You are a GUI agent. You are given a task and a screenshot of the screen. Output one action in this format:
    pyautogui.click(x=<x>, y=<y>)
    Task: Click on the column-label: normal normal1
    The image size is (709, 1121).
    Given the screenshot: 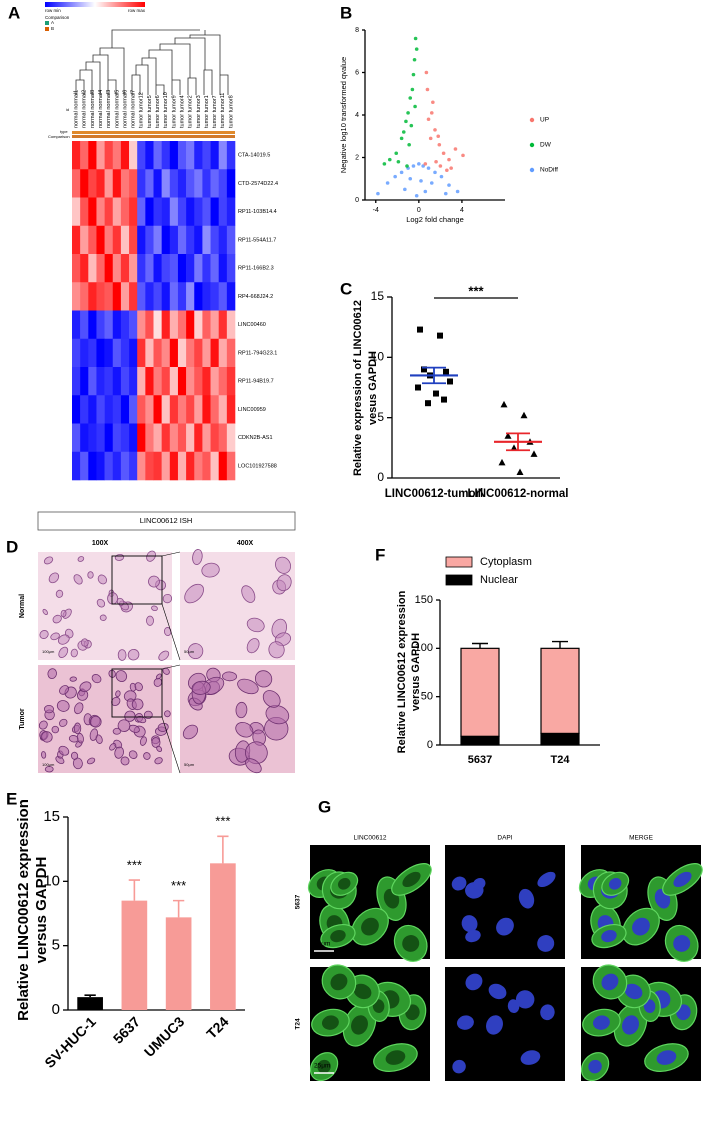 What is the action you would take?
    pyautogui.click(x=77, y=109)
    